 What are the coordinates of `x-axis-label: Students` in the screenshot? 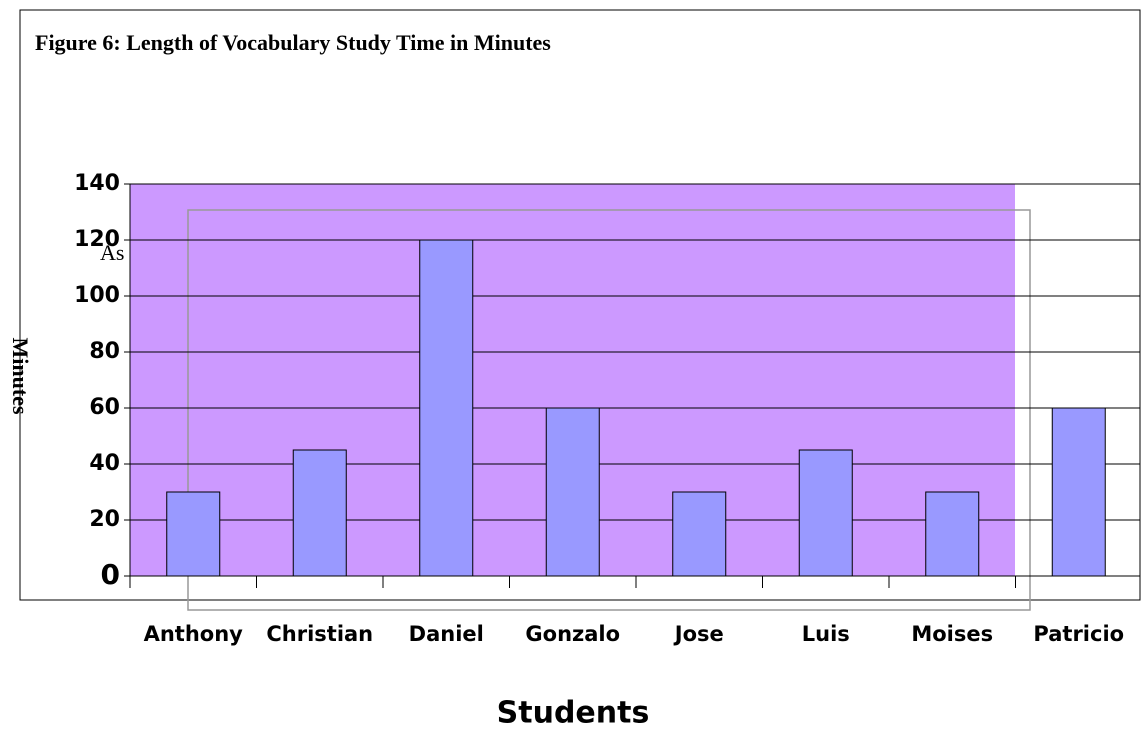 It's located at (573, 712).